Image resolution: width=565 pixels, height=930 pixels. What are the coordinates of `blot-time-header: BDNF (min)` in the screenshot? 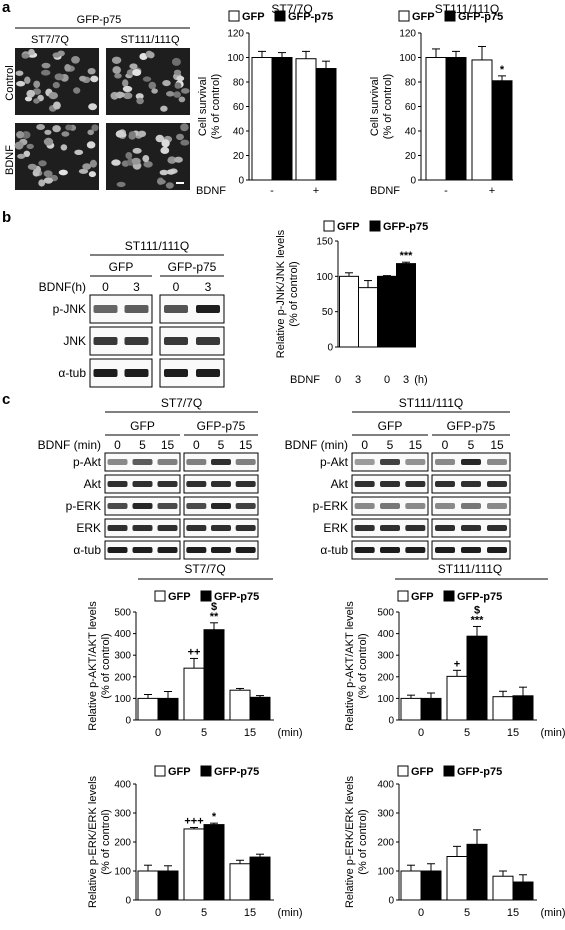 It's located at (316, 445).